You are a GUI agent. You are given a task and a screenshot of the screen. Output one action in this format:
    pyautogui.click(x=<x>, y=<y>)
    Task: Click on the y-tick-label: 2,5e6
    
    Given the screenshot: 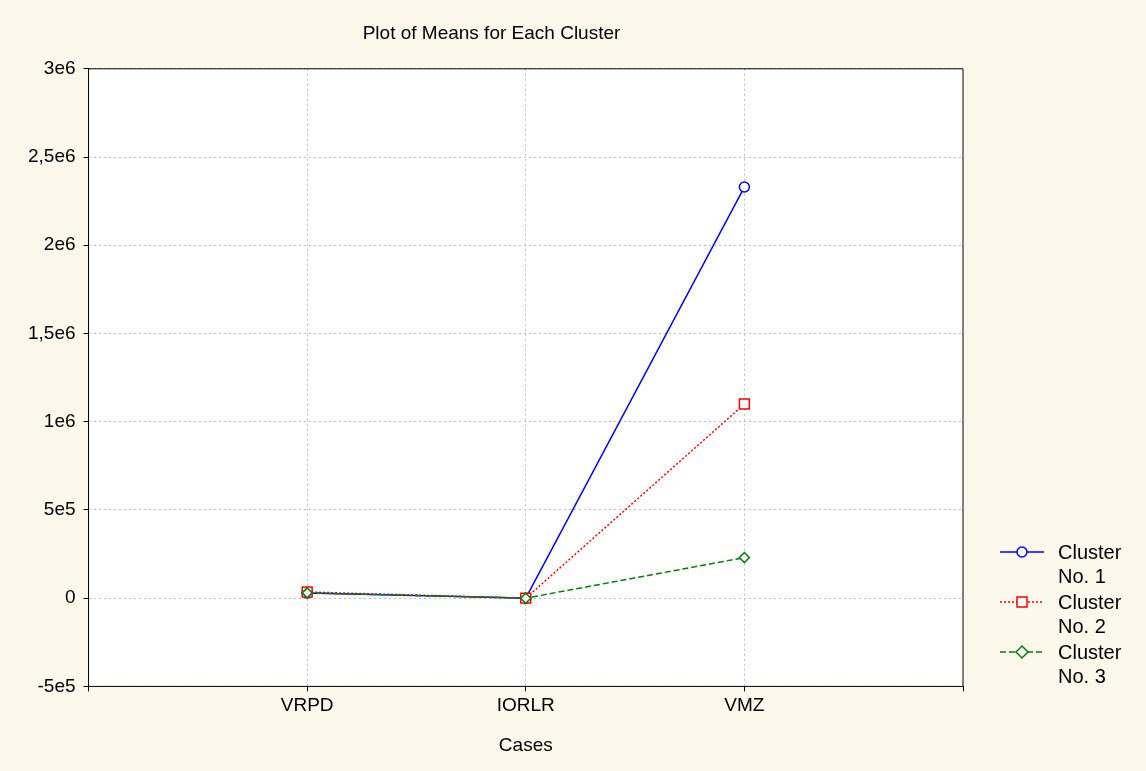 What is the action you would take?
    pyautogui.click(x=52, y=156)
    